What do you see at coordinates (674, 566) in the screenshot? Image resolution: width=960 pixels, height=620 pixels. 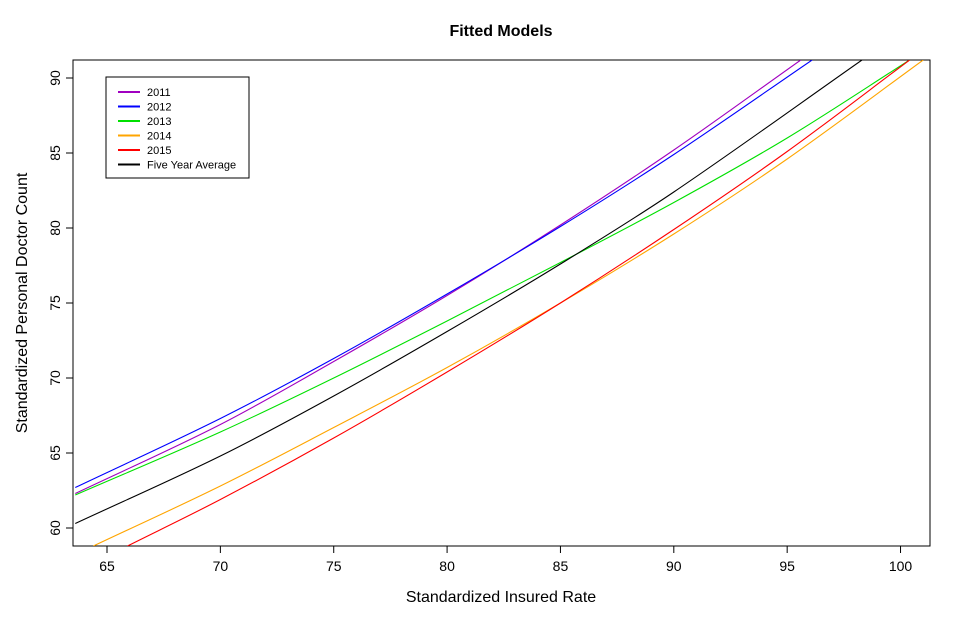 I see `x-tick-label: 90` at bounding box center [674, 566].